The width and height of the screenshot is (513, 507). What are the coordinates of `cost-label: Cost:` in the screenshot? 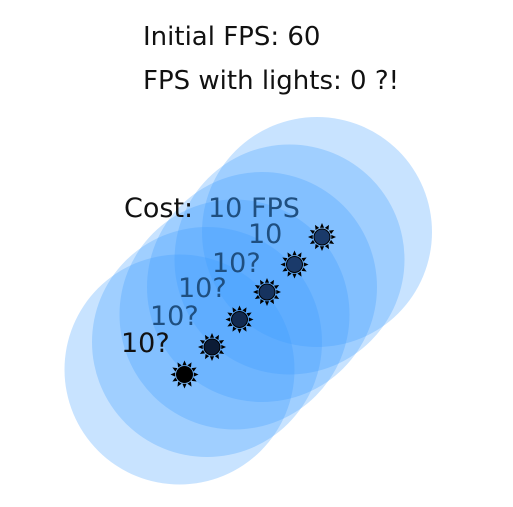 It's located at (158, 208).